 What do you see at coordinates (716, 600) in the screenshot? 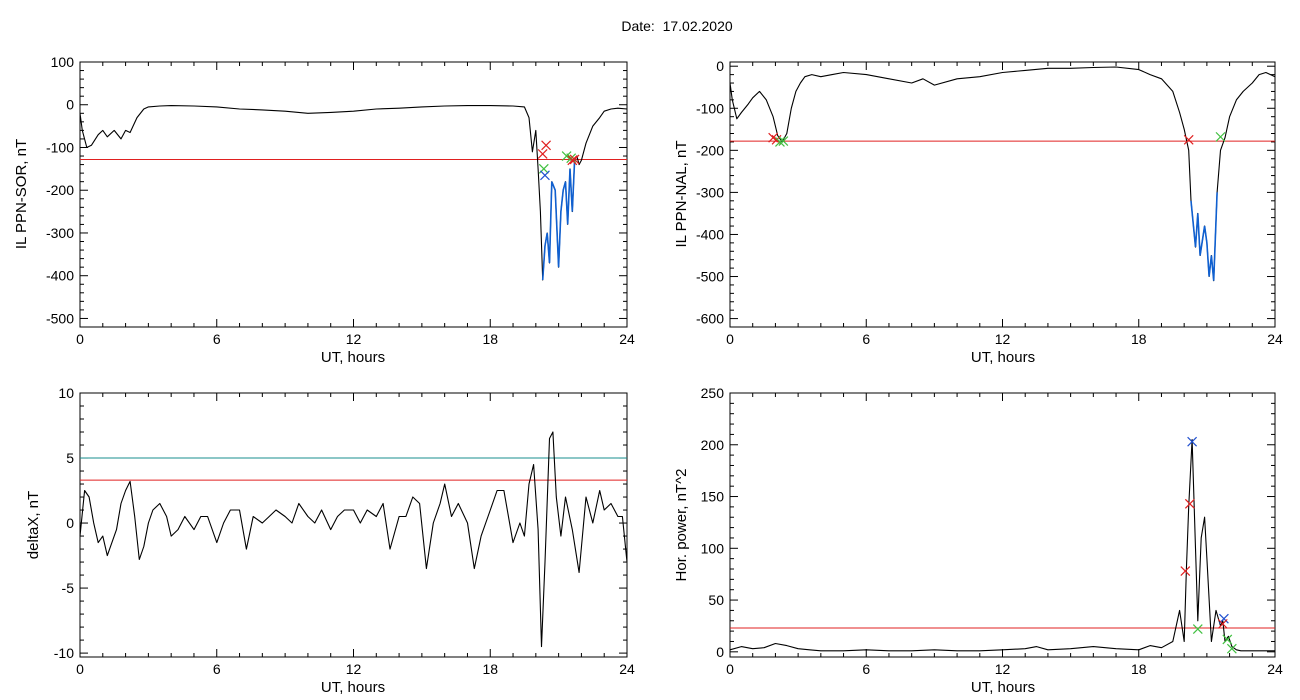
I see `y-tick-label: 50` at bounding box center [716, 600].